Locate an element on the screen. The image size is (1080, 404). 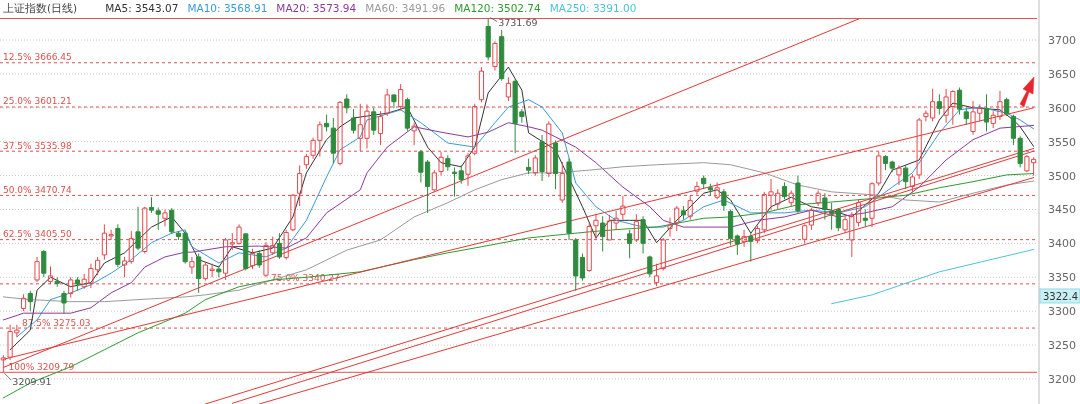
y-tick-label: 3200 is located at coordinates (1062, 379).